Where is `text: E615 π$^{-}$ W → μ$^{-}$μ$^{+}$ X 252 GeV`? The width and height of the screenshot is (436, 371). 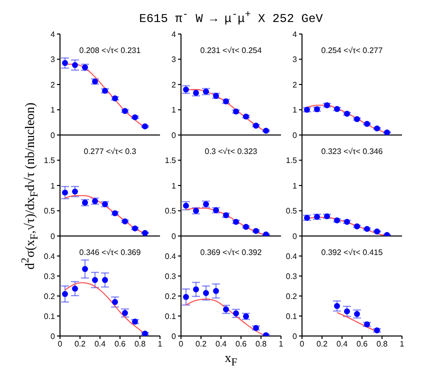
text: E615 π$^{-}$ W → μ$^{-}$μ$^{+}$ X 252 GeV is located at coordinates (231, 18).